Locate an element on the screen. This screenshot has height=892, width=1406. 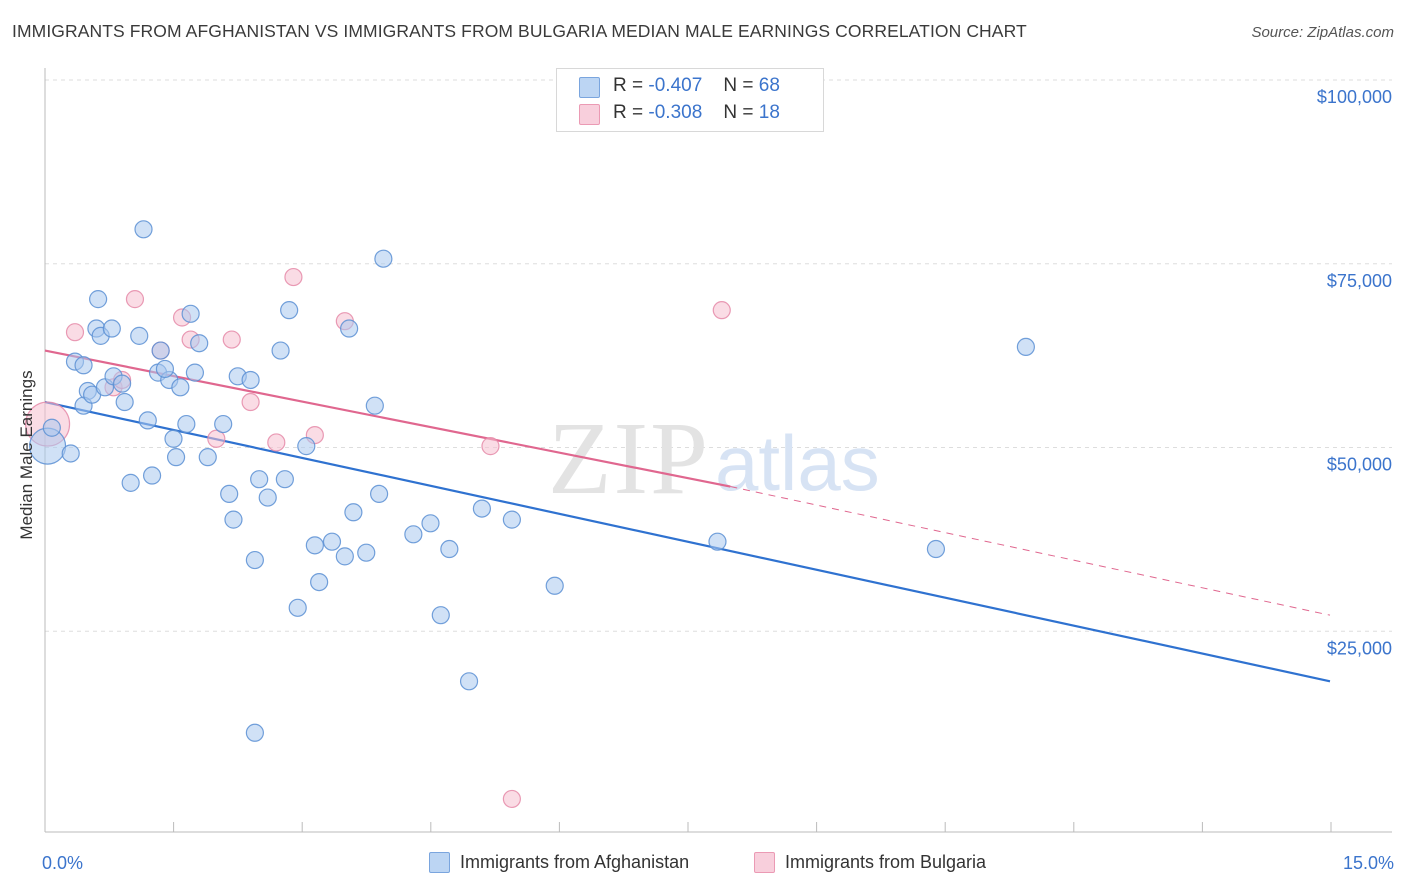
legend-r-value-afghanistan: -0.407 is located at coordinates (675, 85).